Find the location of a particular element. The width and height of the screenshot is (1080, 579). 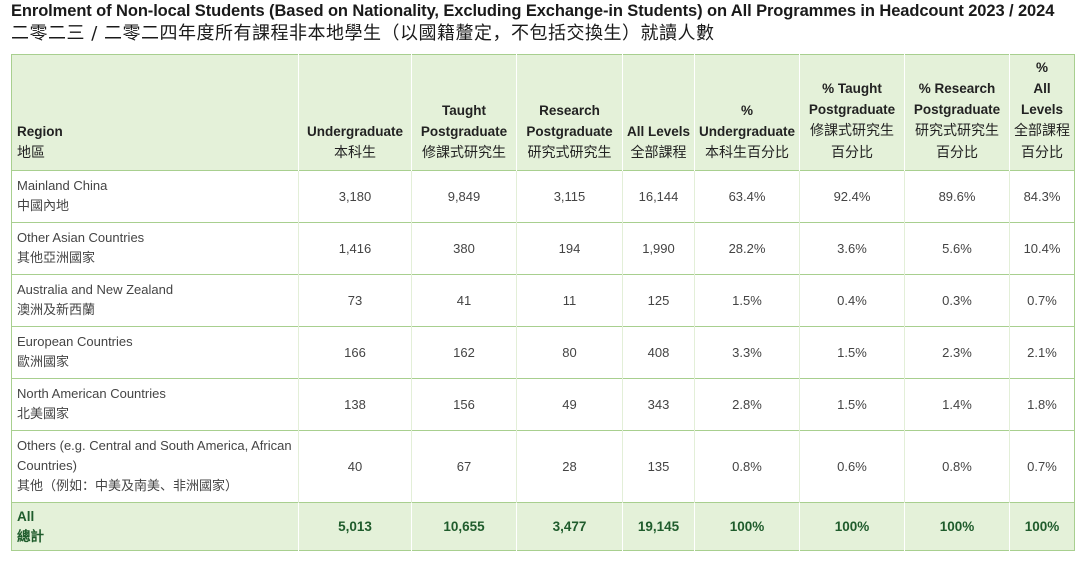

cell-pct-research-postgraduate: 0.3% is located at coordinates (957, 300).